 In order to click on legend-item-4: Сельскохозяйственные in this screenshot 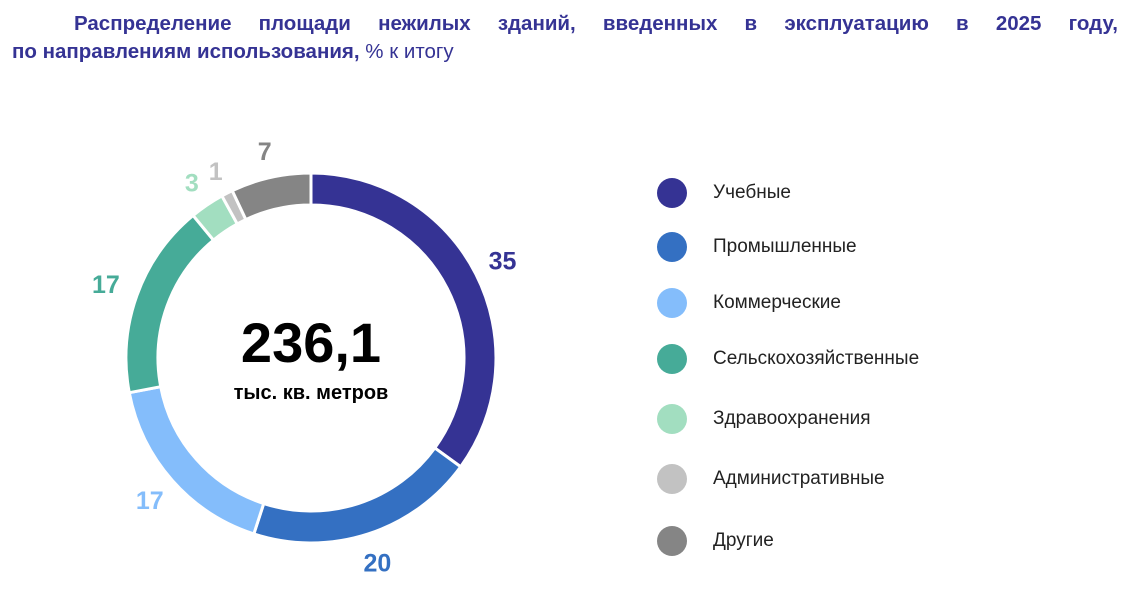, I will do `click(875, 359)`.